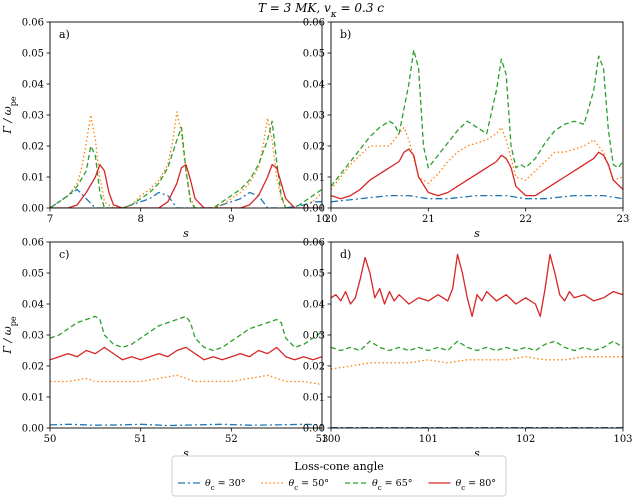 The height and width of the screenshot is (502, 643). I want to click on figure-title: T = 3 MK, vκ = 0.3 c, so click(321, 10).